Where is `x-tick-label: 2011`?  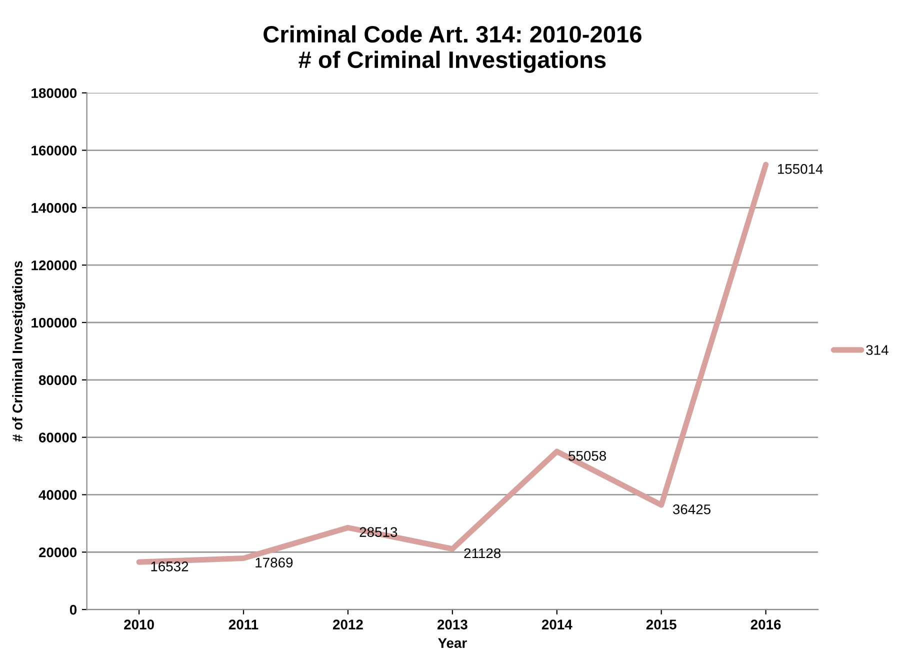 x-tick-label: 2011 is located at coordinates (243, 625).